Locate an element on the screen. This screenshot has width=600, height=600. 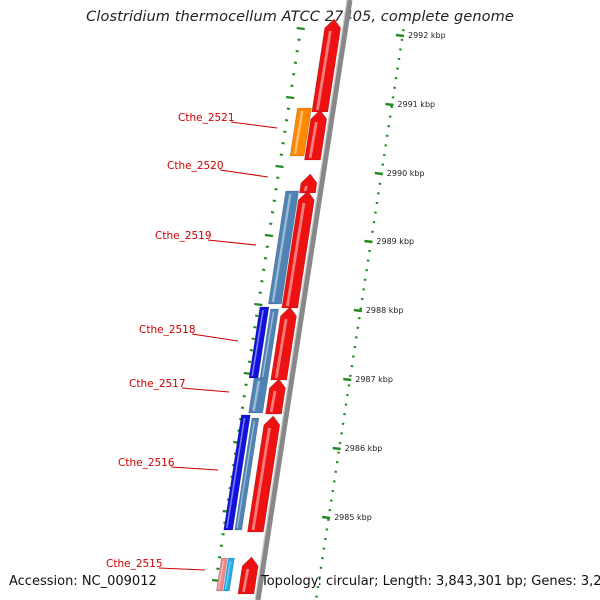
forward-cds-8-gloss is located at coordinates (246, 580).